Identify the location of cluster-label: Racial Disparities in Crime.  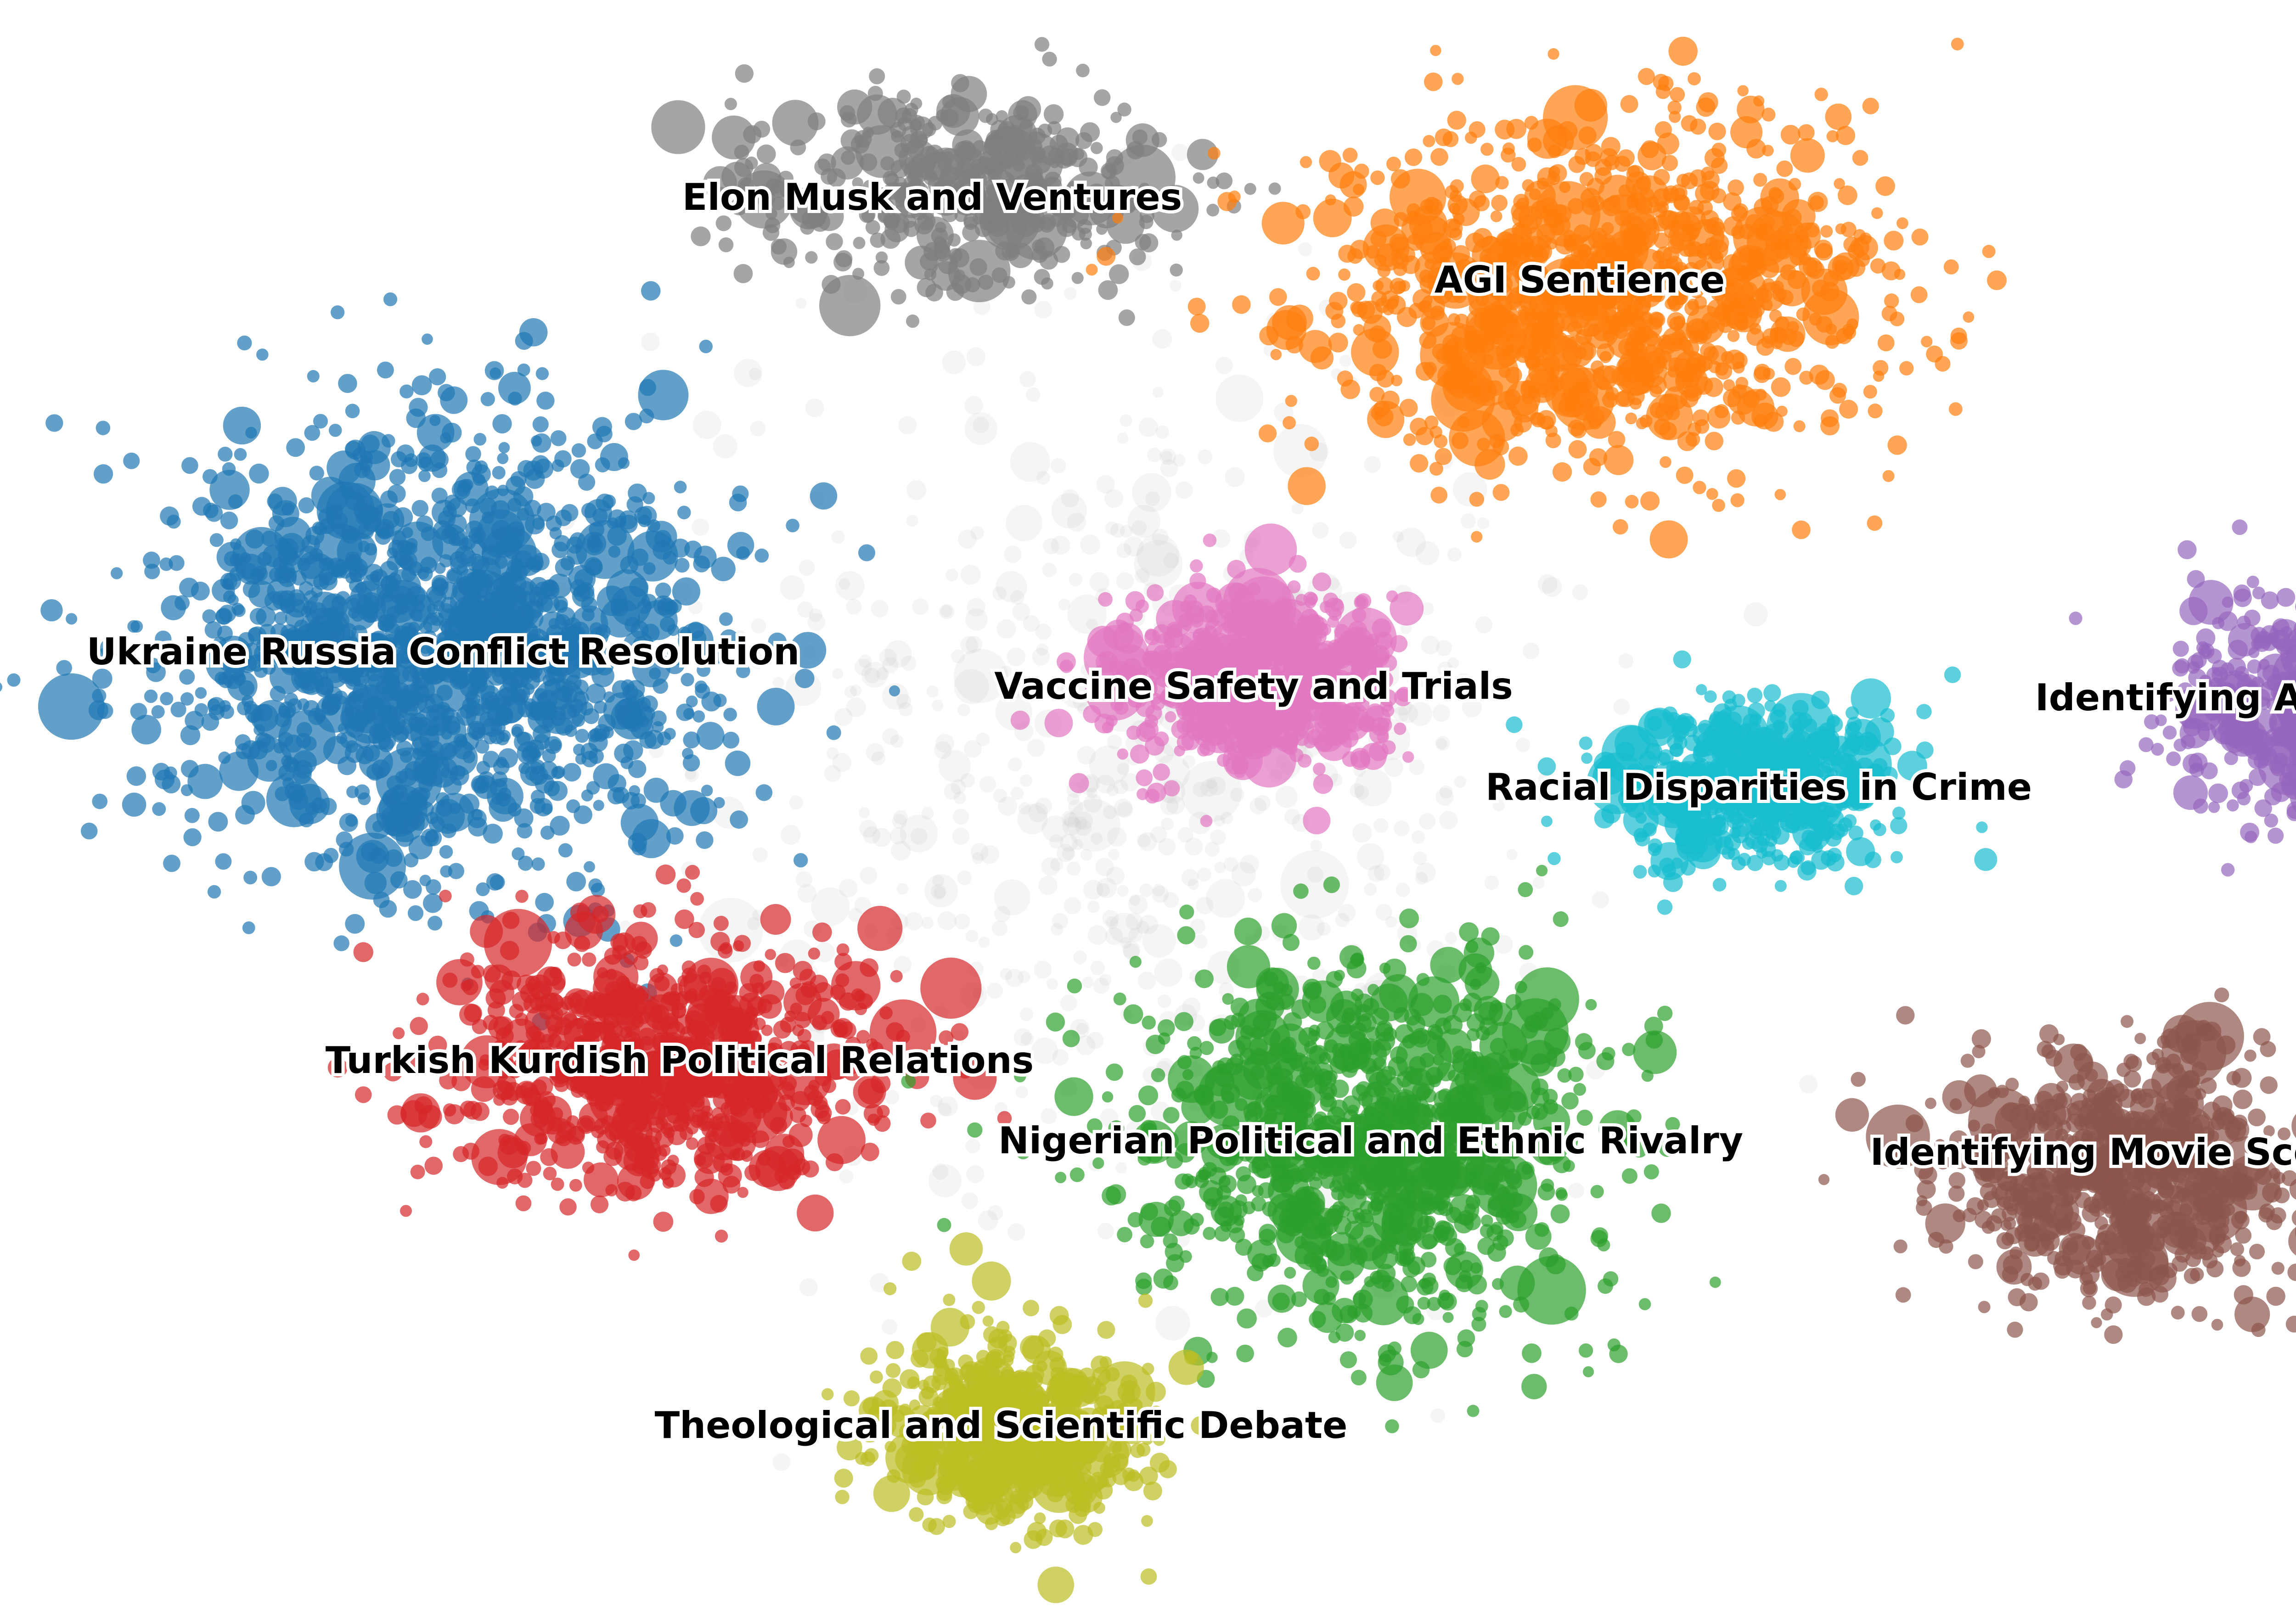
(1759, 787).